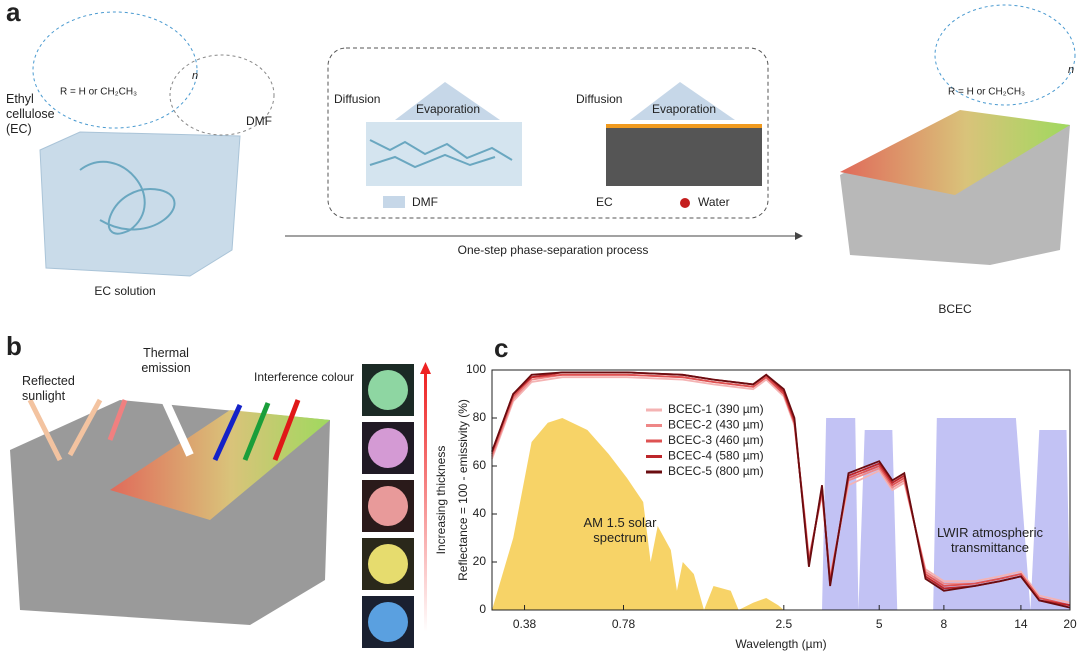 Image resolution: width=1080 pixels, height=655 pixels. What do you see at coordinates (124, 291) in the screenshot?
I see `caption: EC solution` at bounding box center [124, 291].